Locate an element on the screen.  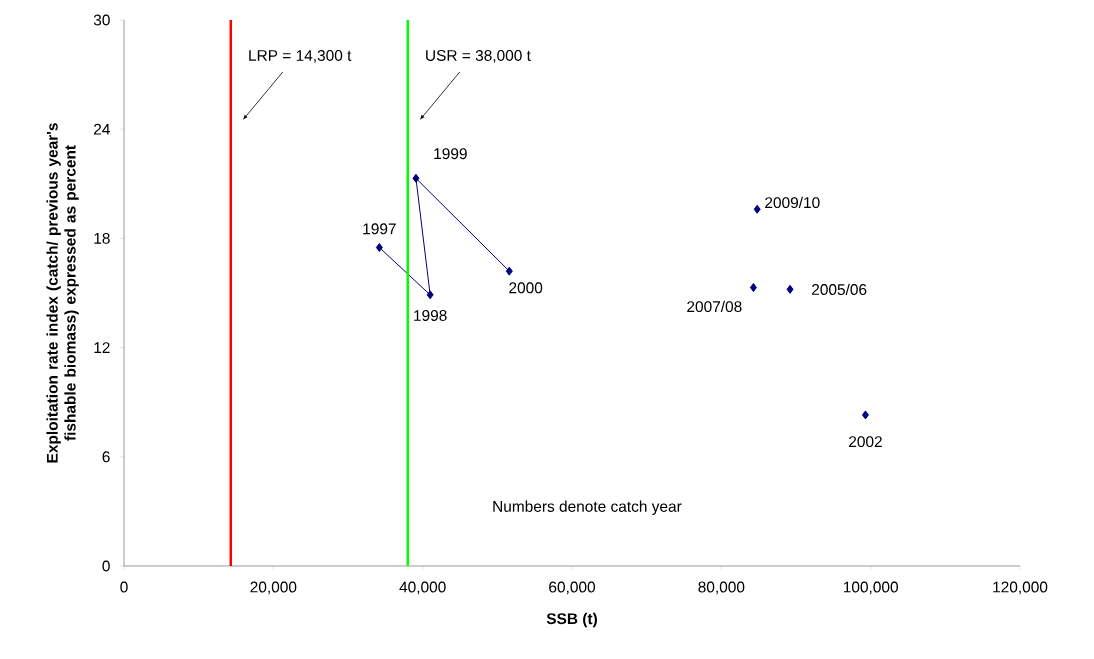
x-tick-label: 40,000 is located at coordinates (422, 588).